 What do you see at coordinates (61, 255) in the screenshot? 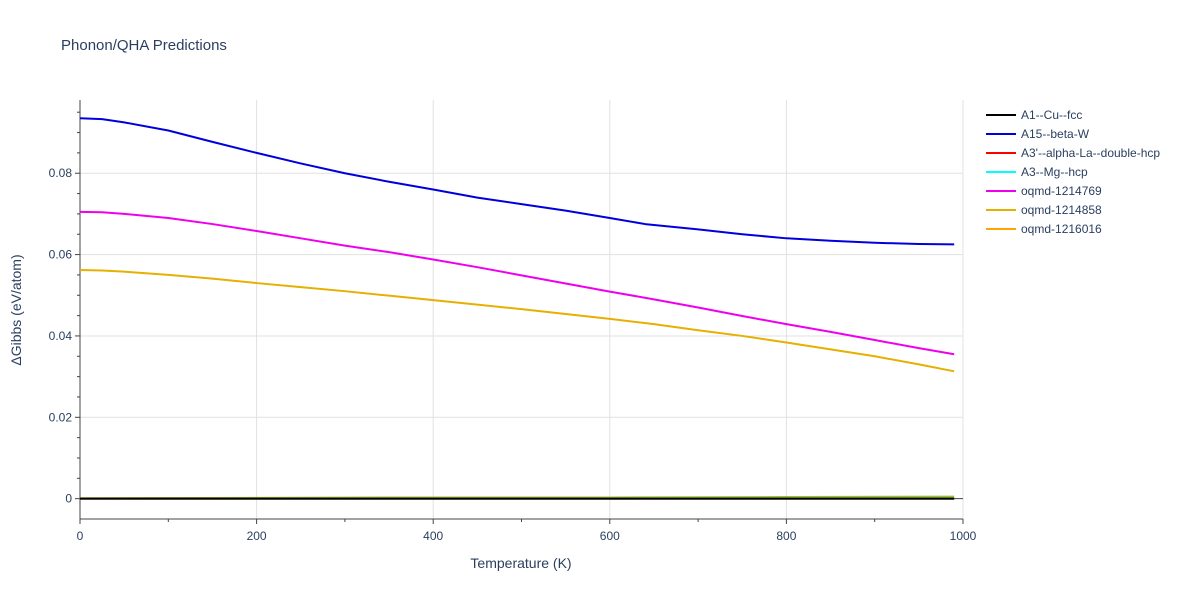
I see `y-tick-label: 0.06` at bounding box center [61, 255].